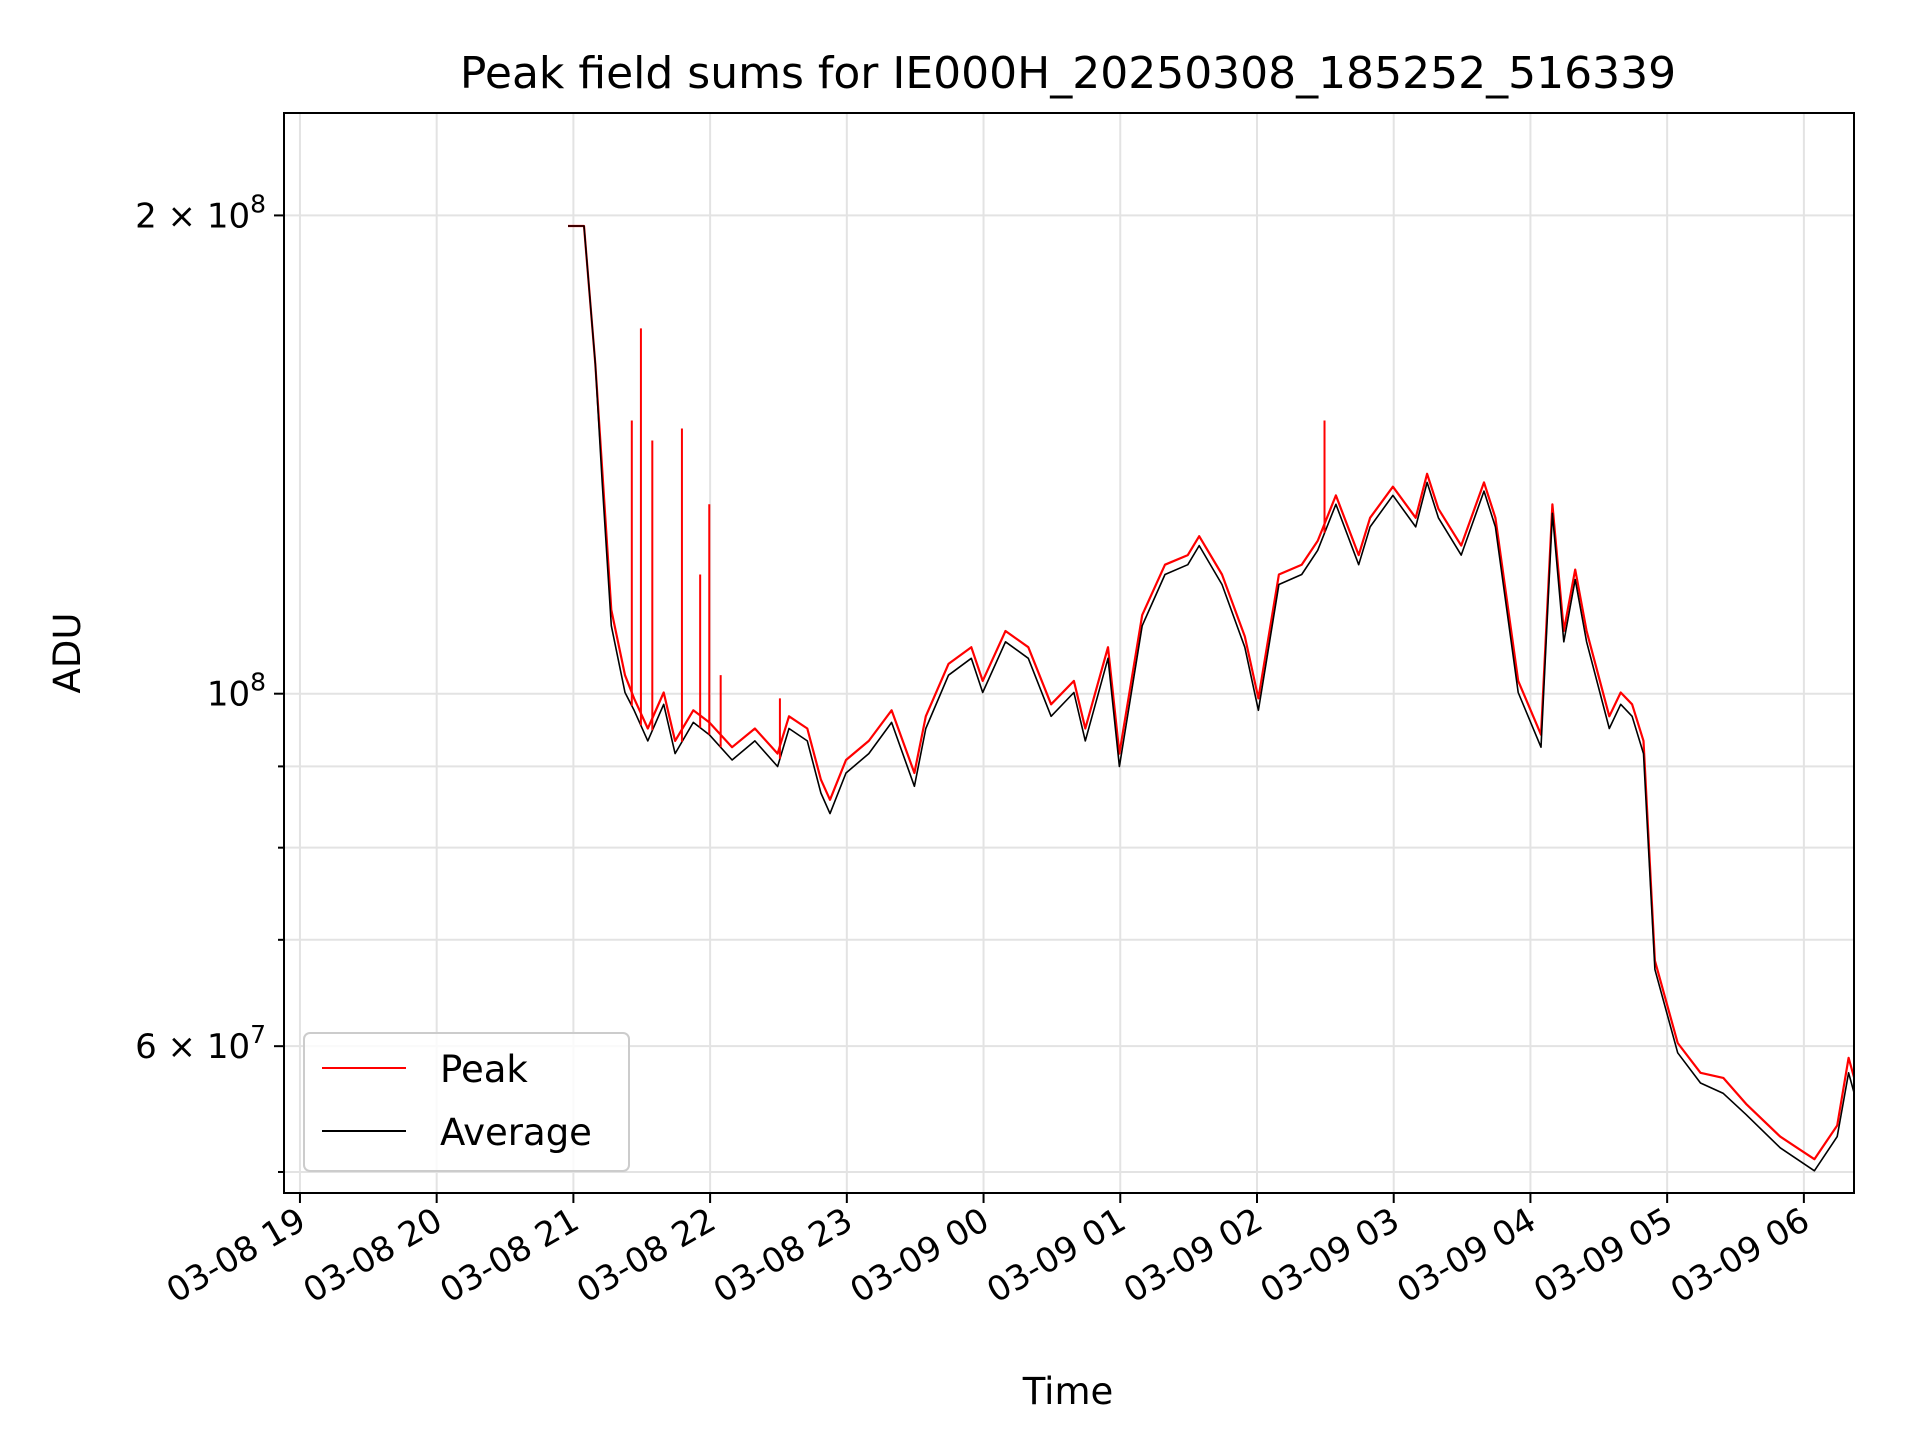 The height and width of the screenshot is (1440, 1920). I want to click on y-tick-label: 108, so click(236, 691).